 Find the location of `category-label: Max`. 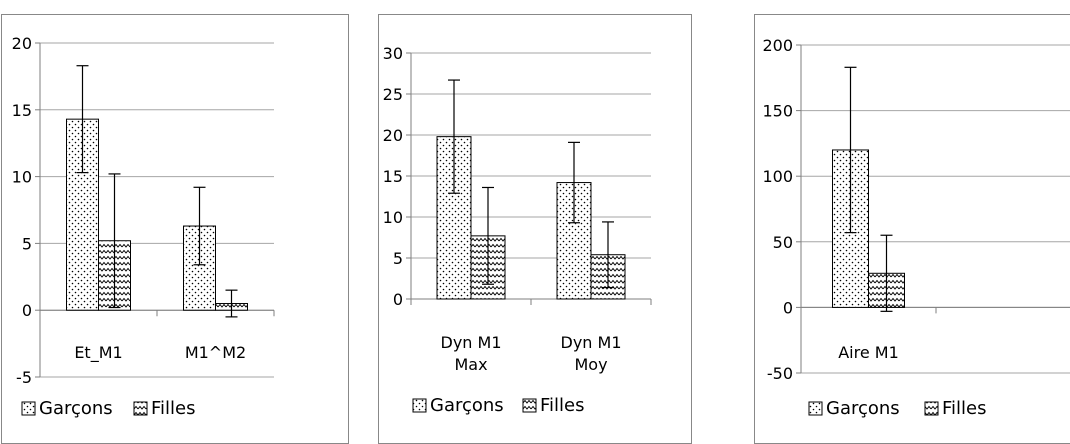

category-label: Max is located at coordinates (470, 364).